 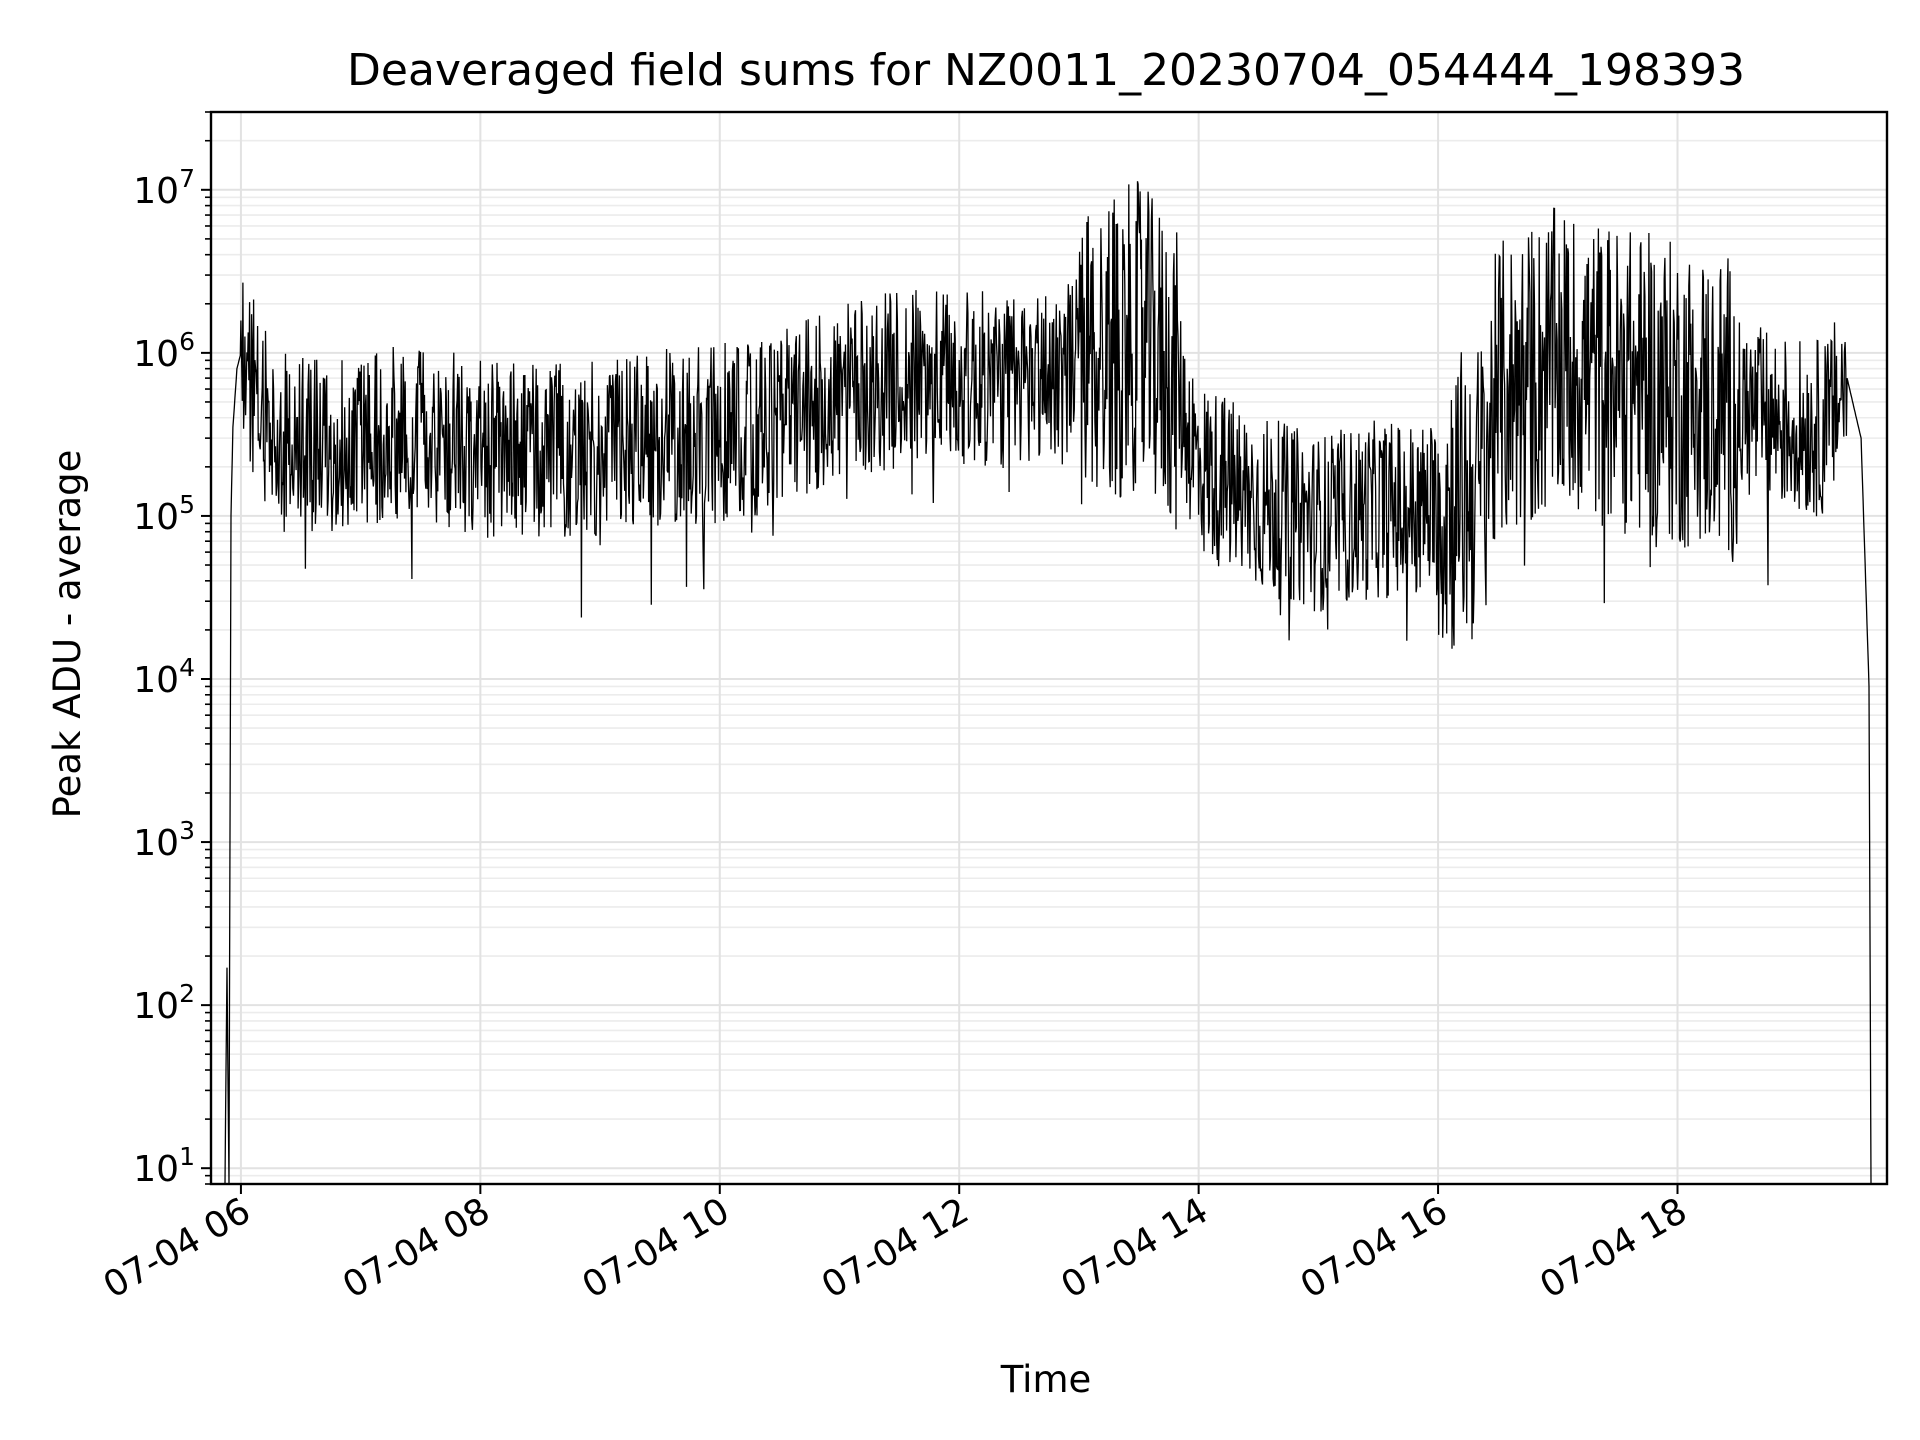 I want to click on x-axis-label: Time, so click(x=1046, y=1379).